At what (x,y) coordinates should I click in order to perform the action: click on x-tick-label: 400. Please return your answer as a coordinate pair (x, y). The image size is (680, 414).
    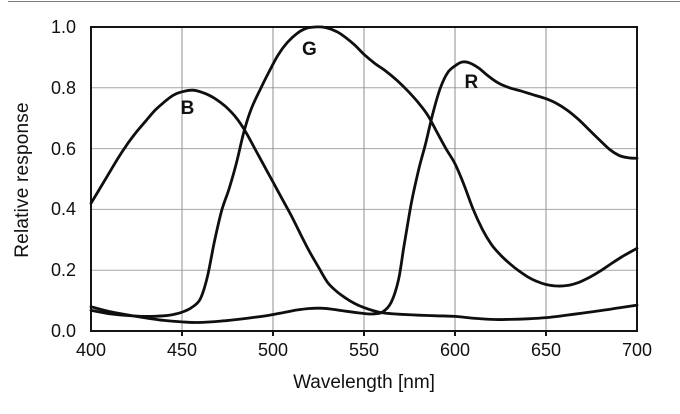
    Looking at the image, I should click on (91, 350).